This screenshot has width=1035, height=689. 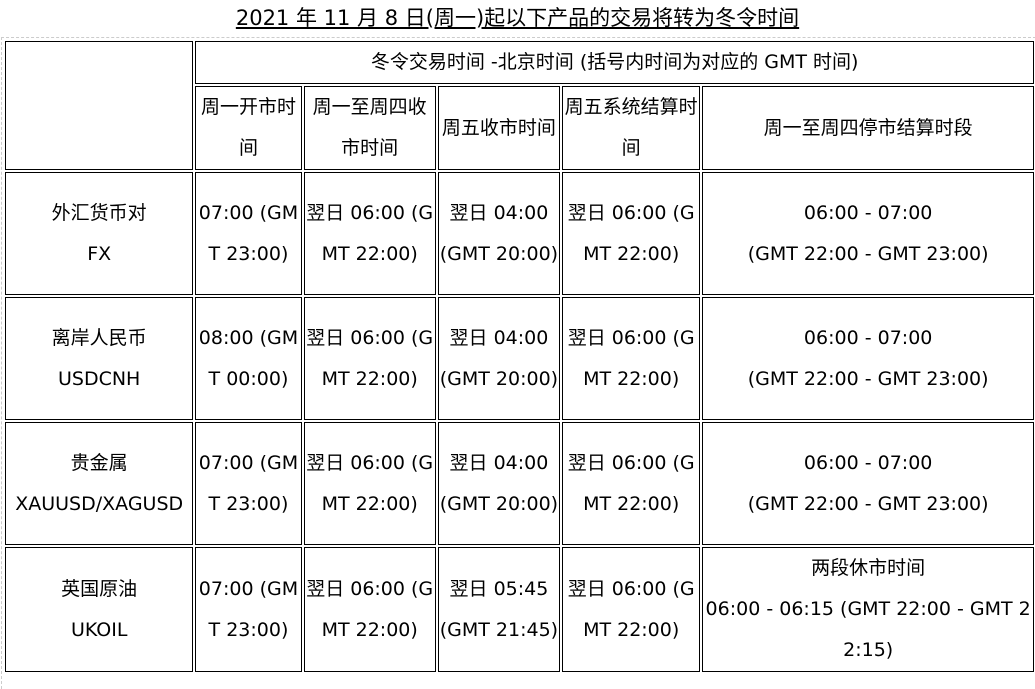 What do you see at coordinates (868, 568) in the screenshot?
I see `halt-time: 两段休市时间` at bounding box center [868, 568].